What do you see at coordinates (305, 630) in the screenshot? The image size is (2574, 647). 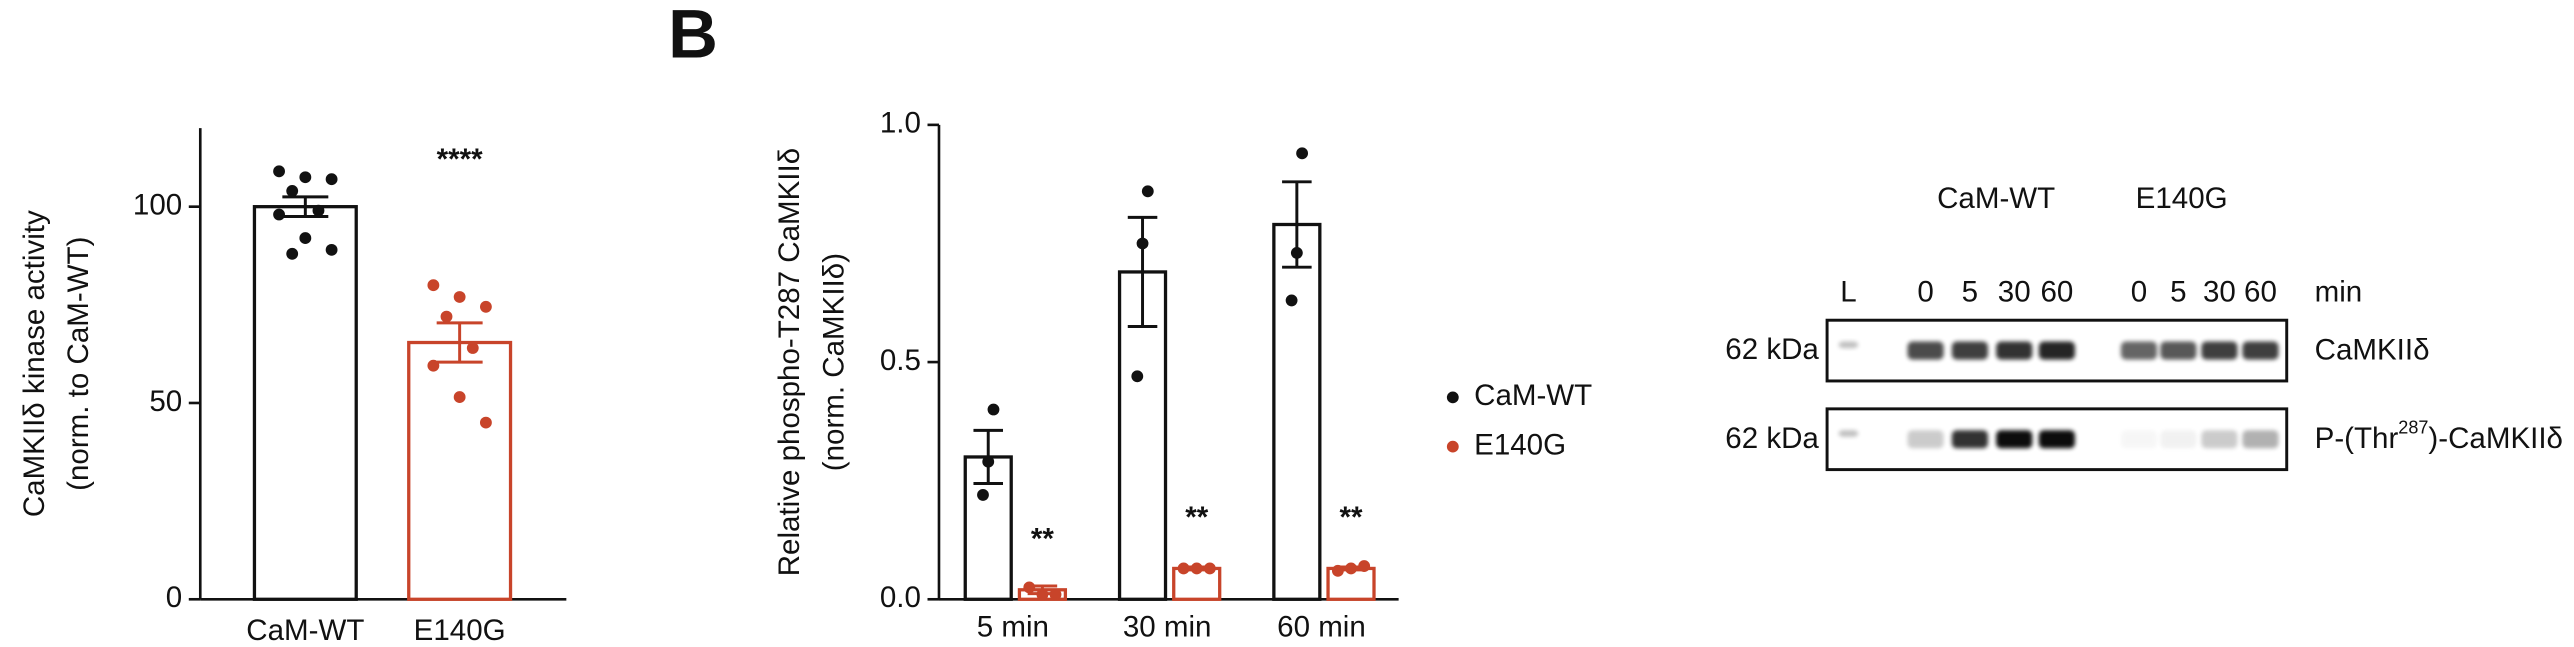 I see `x-tick-label: CaM-WT` at bounding box center [305, 630].